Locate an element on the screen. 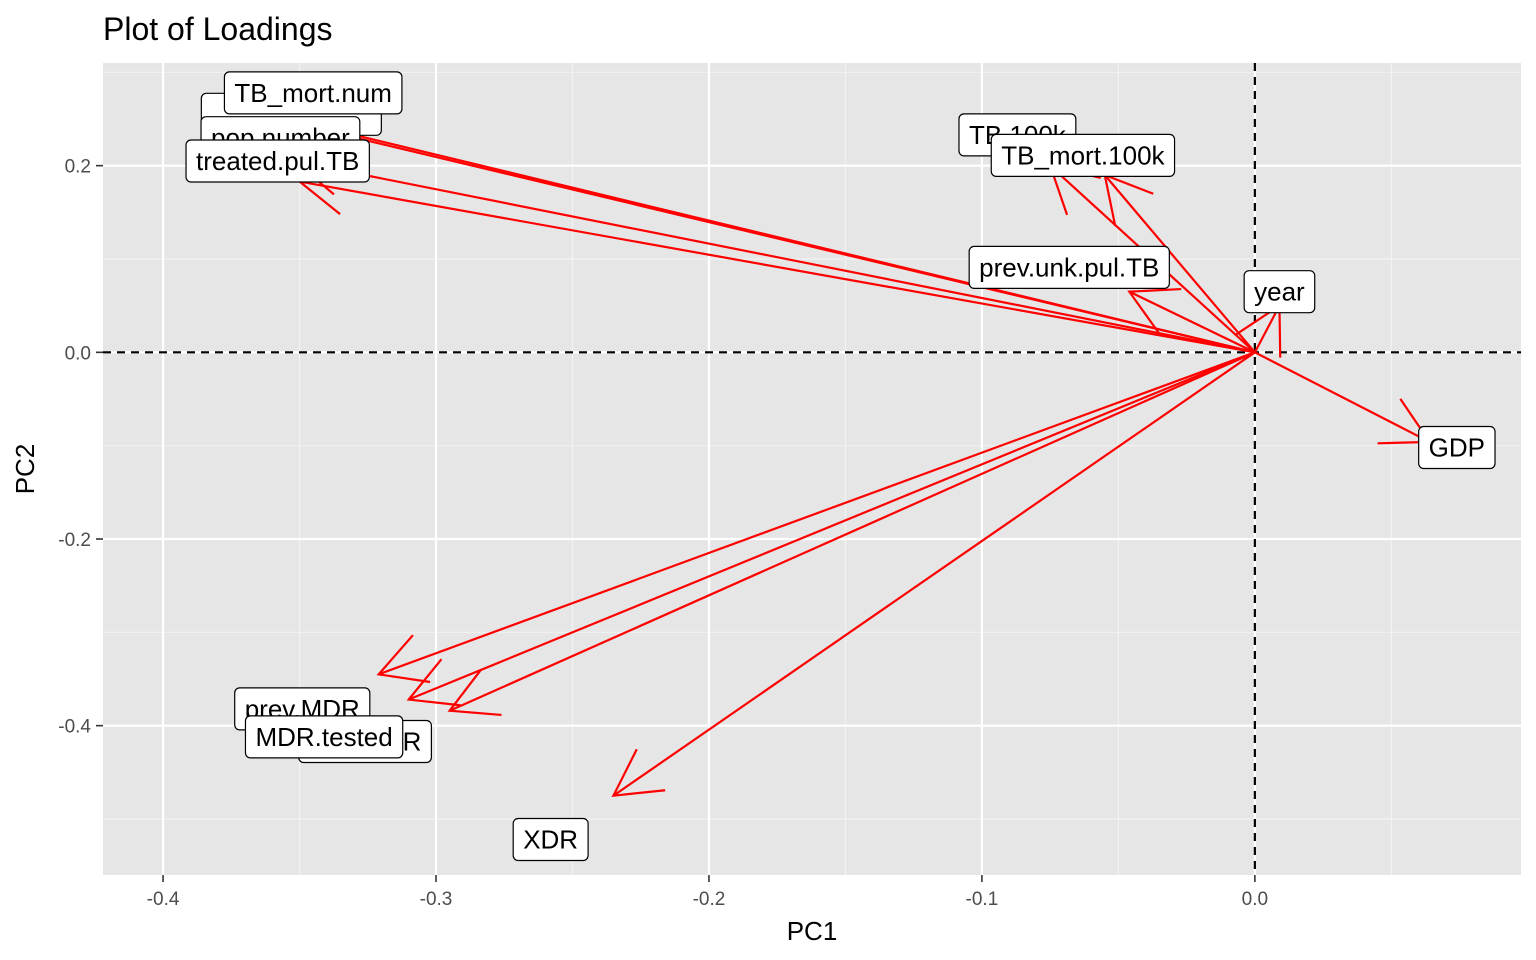 Image resolution: width=1536 pixels, height=960 pixels. loading-label: XDR is located at coordinates (550, 839).